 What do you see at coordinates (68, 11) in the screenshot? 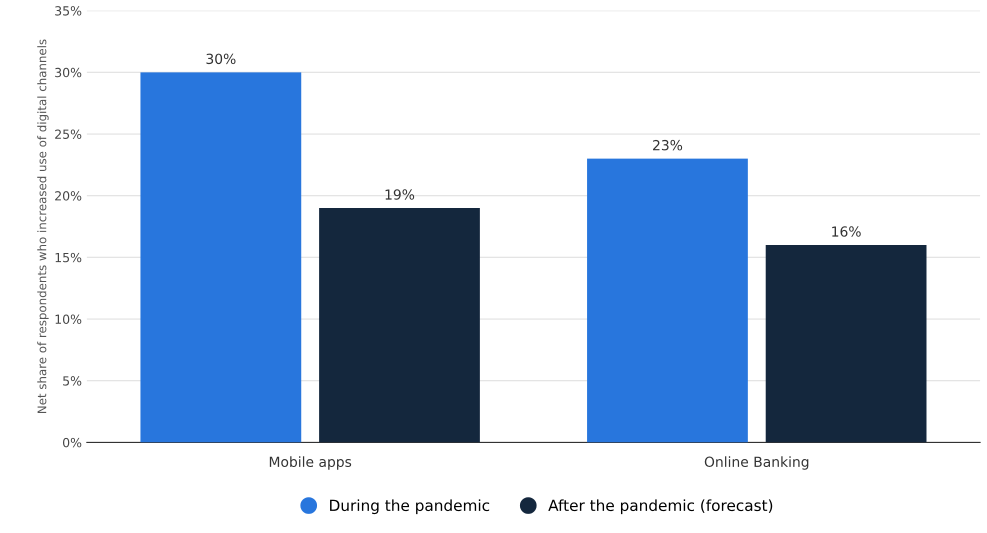
I see `y-tick-label: 35%` at bounding box center [68, 11].